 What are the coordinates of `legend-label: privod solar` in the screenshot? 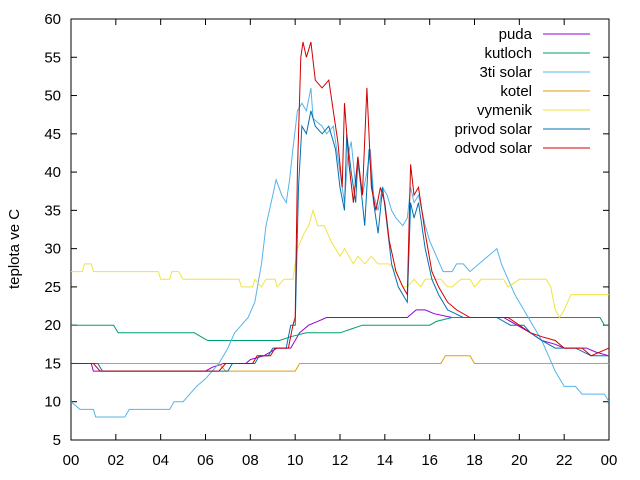 It's located at (493, 129).